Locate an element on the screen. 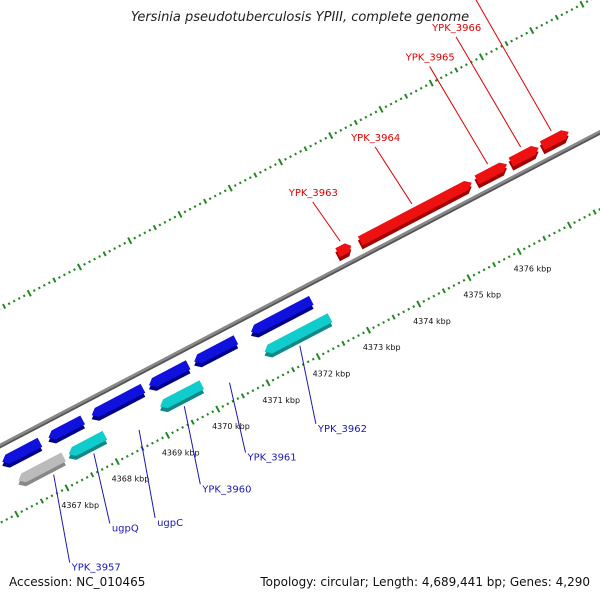  reverse-strand-genes is located at coordinates (158, 381).